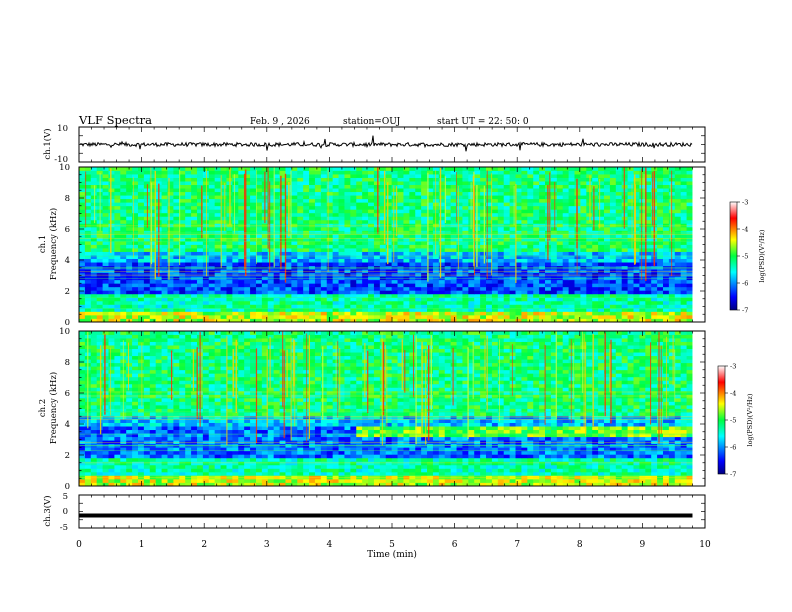 The image size is (792, 612). What do you see at coordinates (280, 122) in the screenshot?
I see `date-label: Feb. 9 , 2026` at bounding box center [280, 122].